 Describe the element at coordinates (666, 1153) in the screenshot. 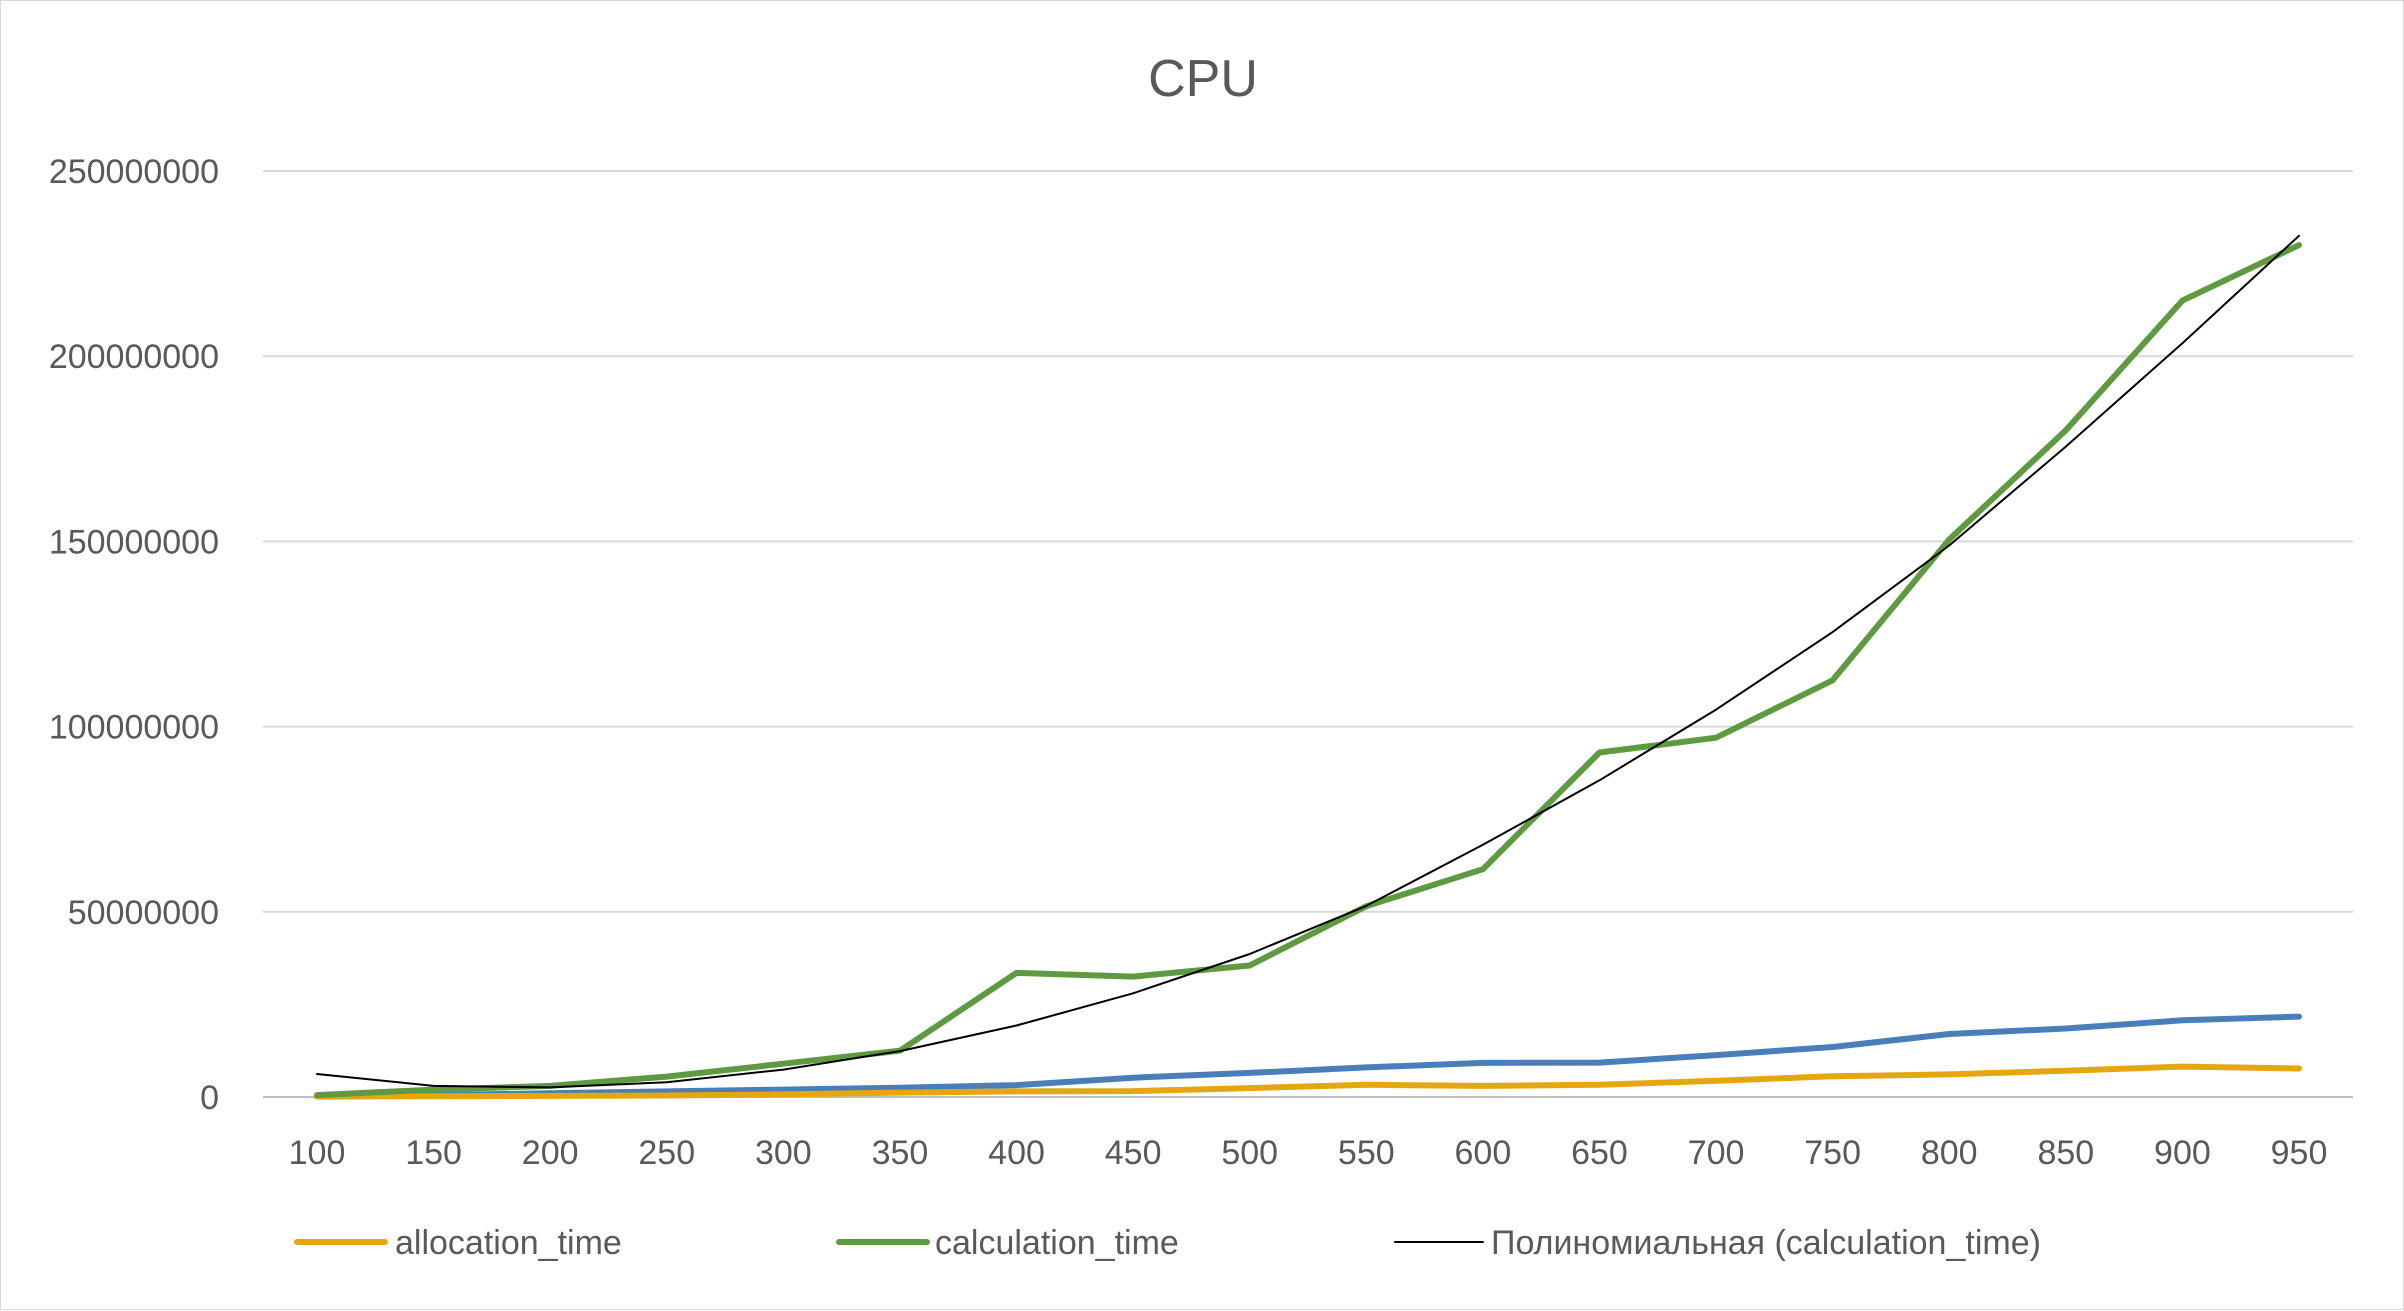

I see `x-tick-label: 250` at that location.